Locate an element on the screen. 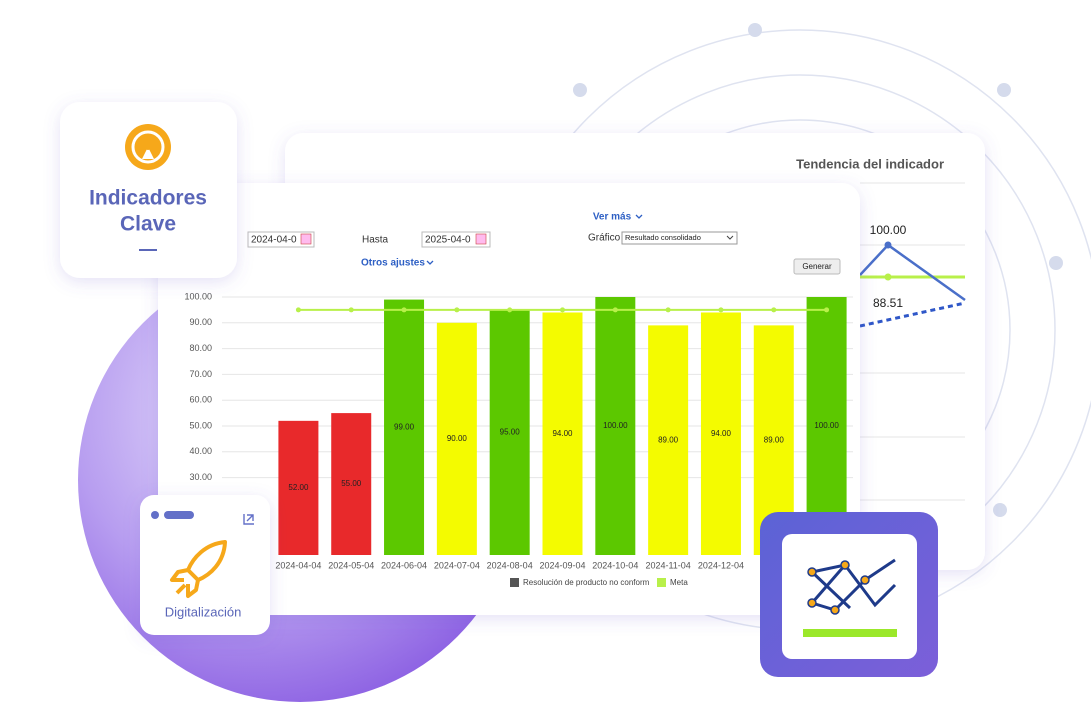 The height and width of the screenshot is (709, 1091). hasta-label: Hasta is located at coordinates (375, 240).